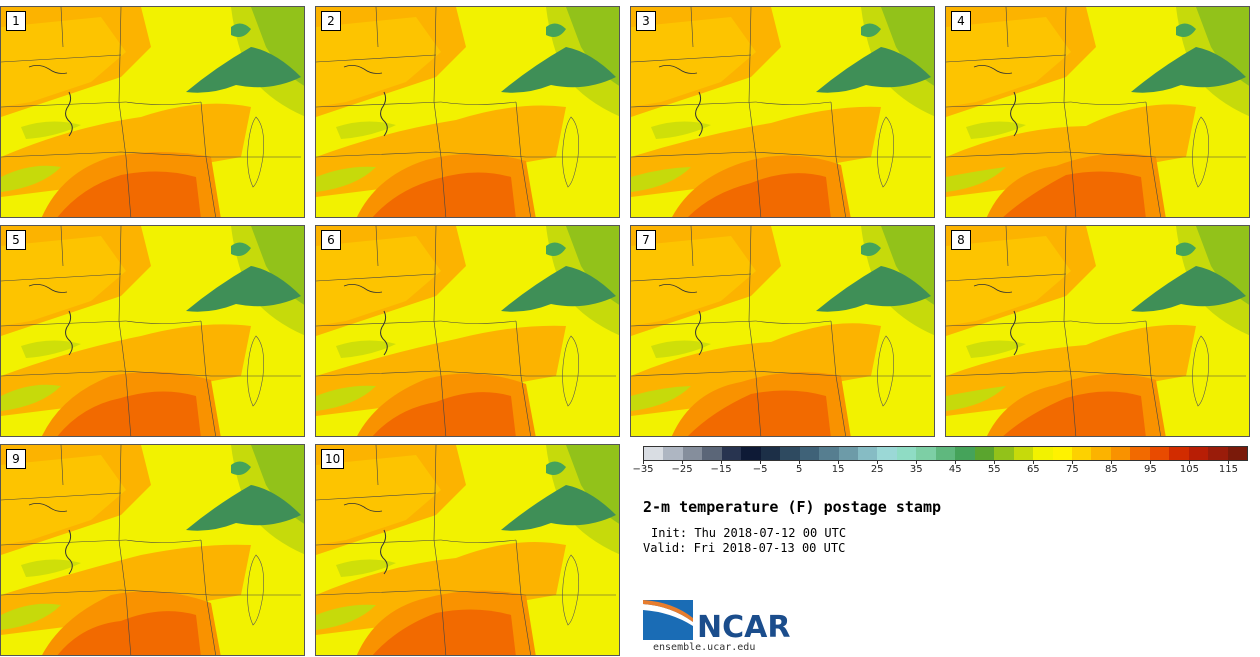 This screenshot has width=1260, height=657. I want to click on colorbar-tick-label: 65, so click(1033, 469).